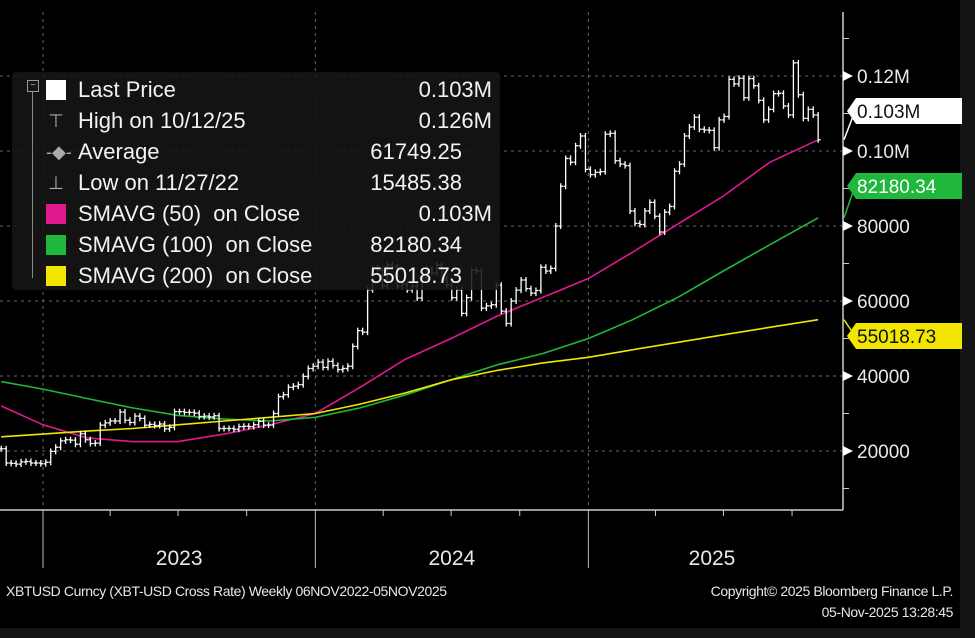 This screenshot has width=975, height=638. I want to click on high-marker-icon: ⊤, so click(56, 121).